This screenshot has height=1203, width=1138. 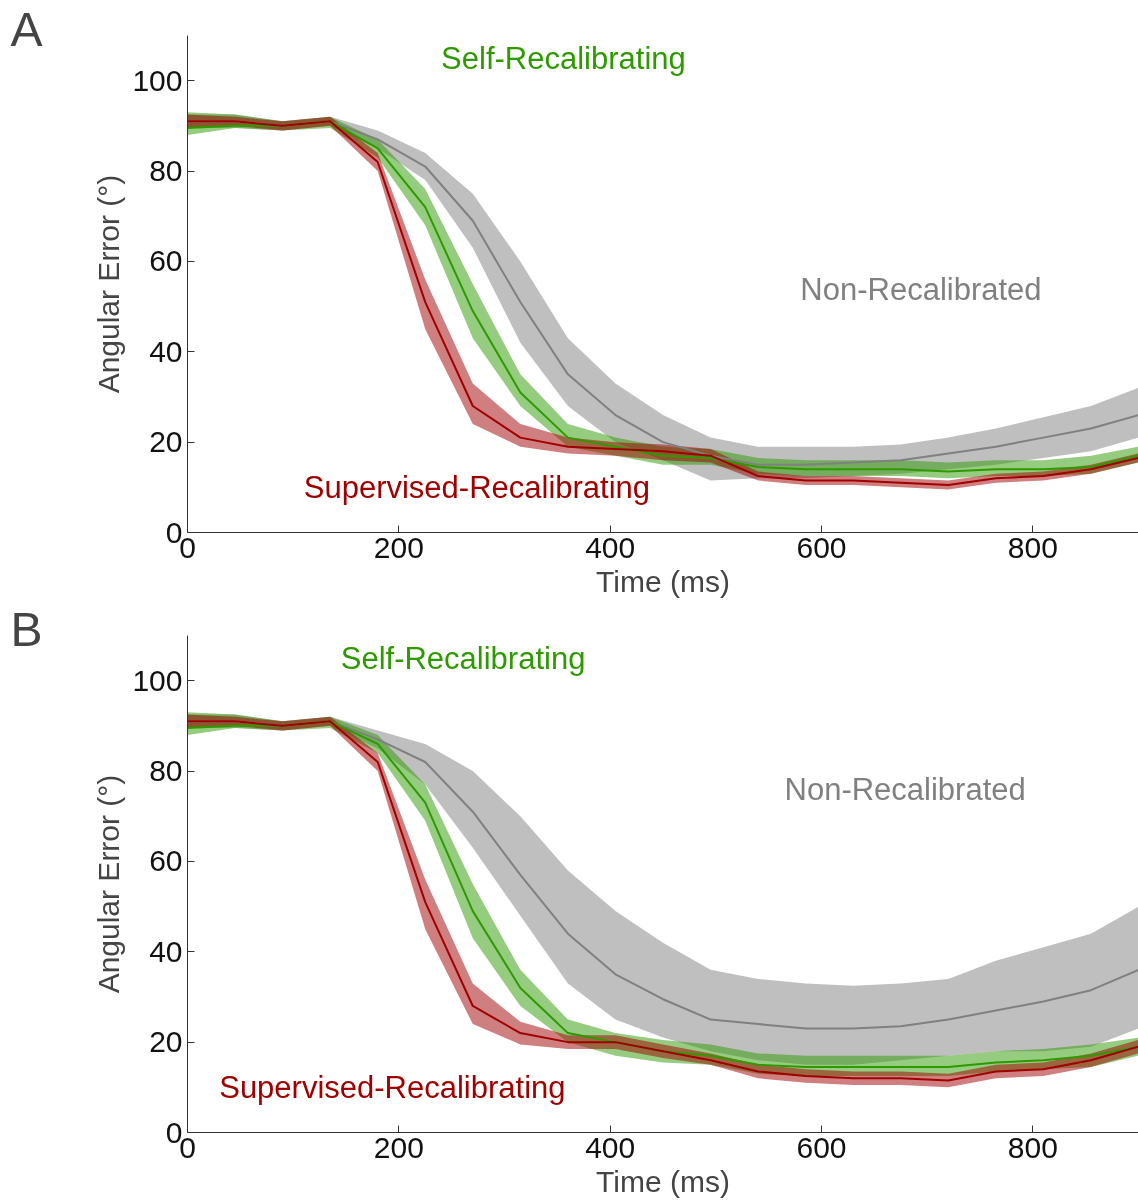 I want to click on text: Self-Recalibrating, so click(x=563, y=59).